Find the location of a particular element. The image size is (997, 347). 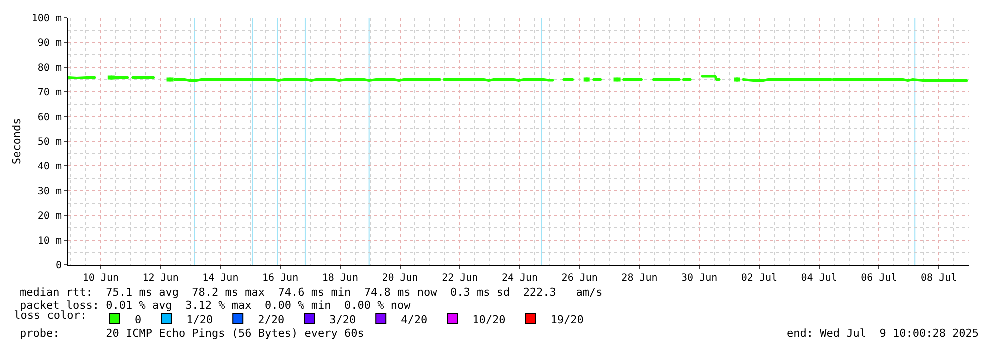

y-tick-label: 20 m is located at coordinates (50, 216).